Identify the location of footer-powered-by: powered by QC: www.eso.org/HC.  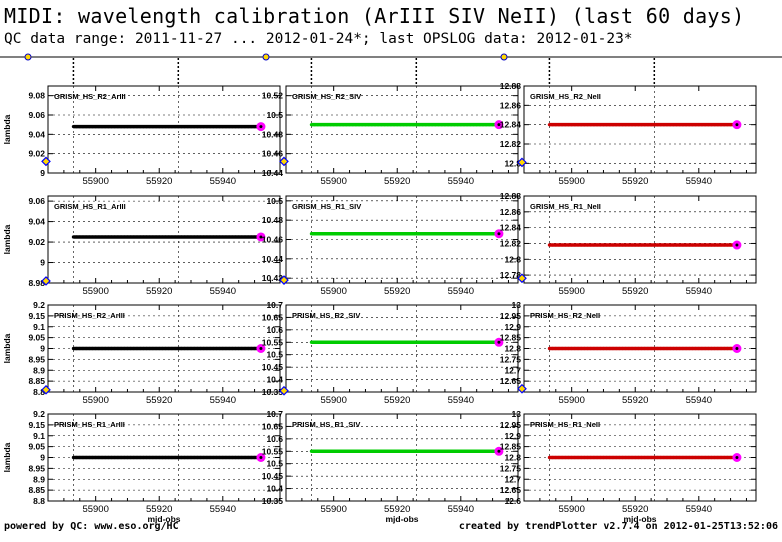
(91, 526).